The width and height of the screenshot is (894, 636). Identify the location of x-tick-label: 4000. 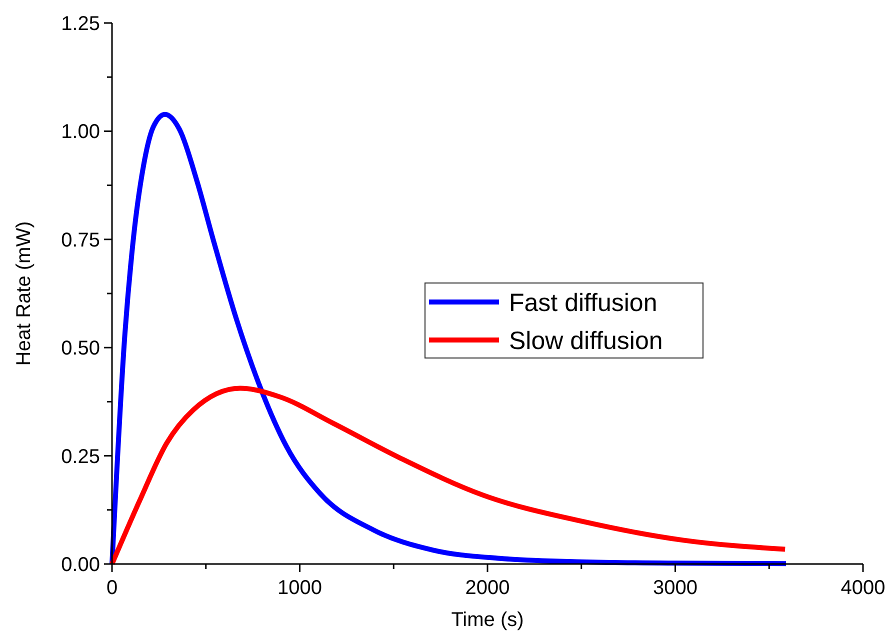
(863, 588).